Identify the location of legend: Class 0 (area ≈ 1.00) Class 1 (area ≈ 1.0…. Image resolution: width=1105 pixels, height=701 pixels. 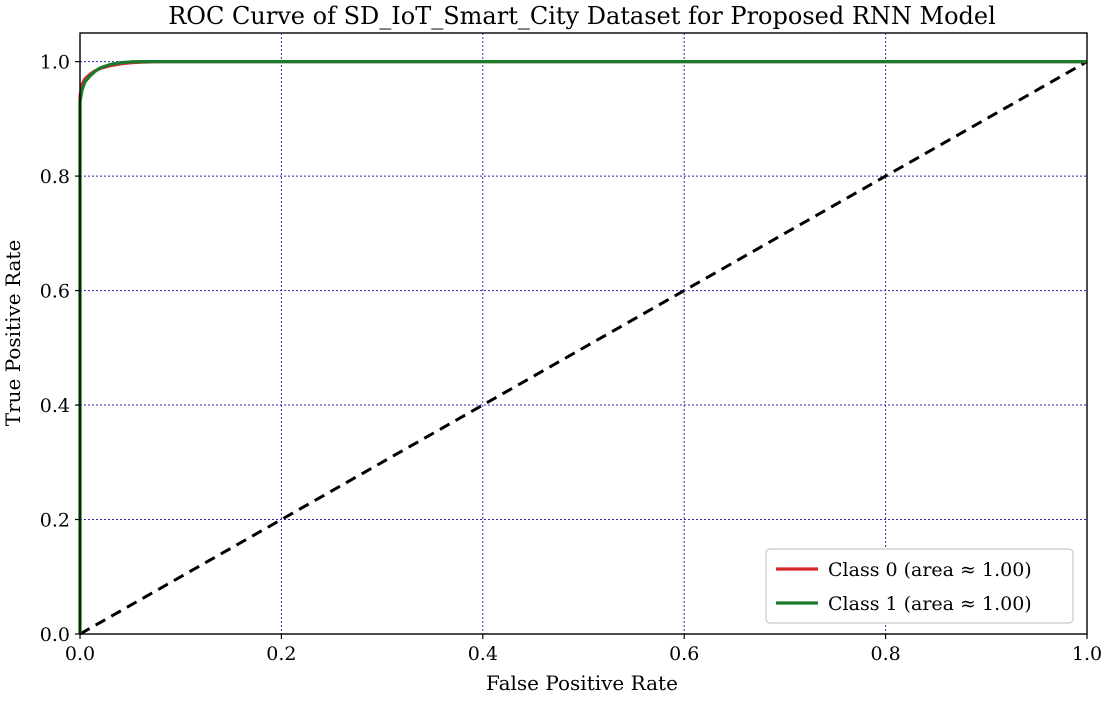
(919, 586).